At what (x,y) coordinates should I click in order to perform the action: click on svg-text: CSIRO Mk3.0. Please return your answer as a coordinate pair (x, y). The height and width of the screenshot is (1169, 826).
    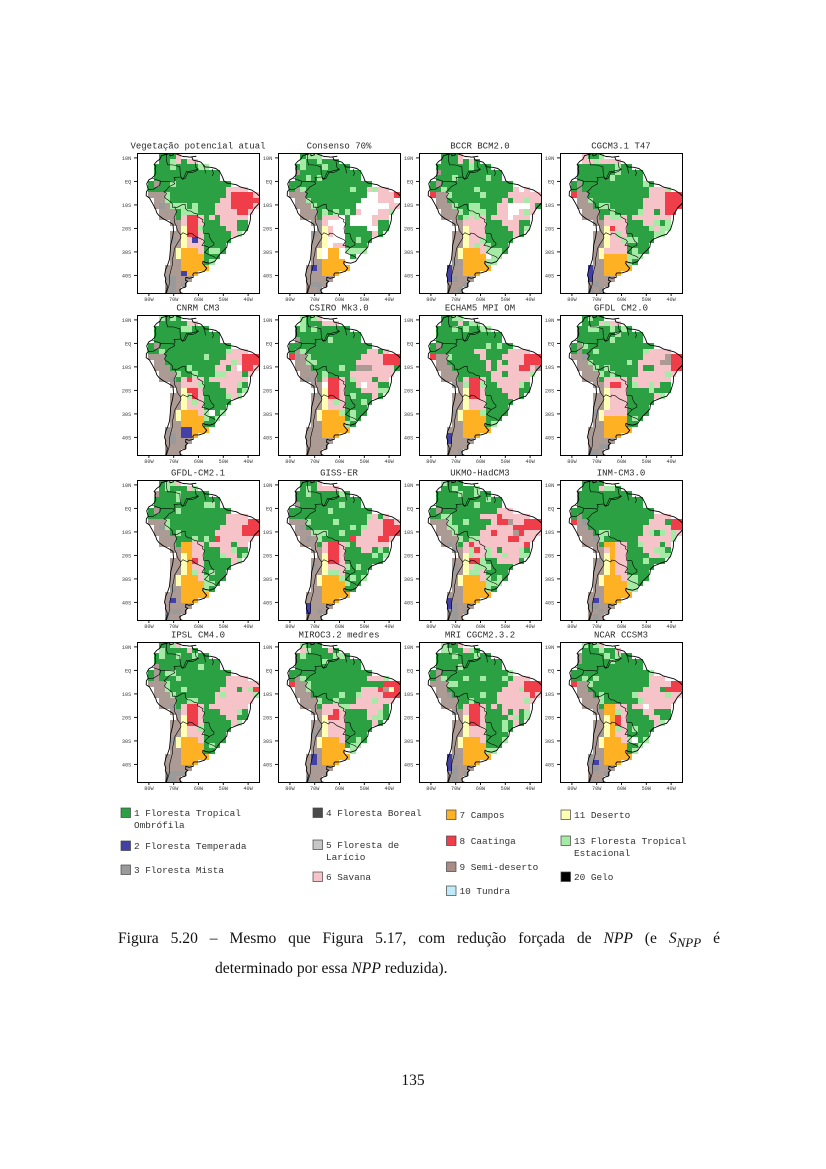
    Looking at the image, I should click on (338, 309).